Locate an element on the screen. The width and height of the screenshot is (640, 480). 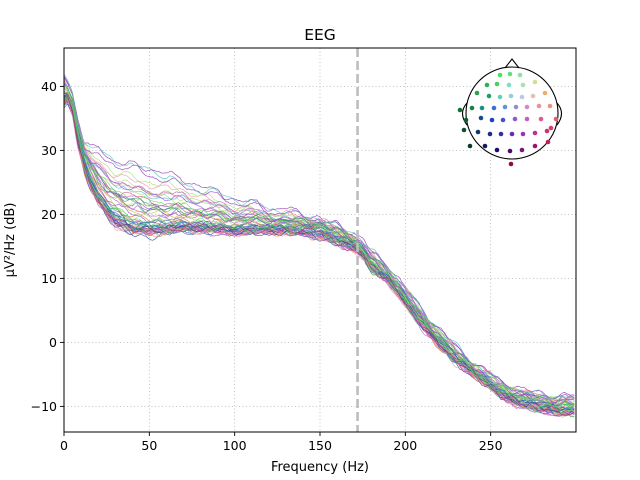
y-tick-label: 0 is located at coordinates (53, 342).